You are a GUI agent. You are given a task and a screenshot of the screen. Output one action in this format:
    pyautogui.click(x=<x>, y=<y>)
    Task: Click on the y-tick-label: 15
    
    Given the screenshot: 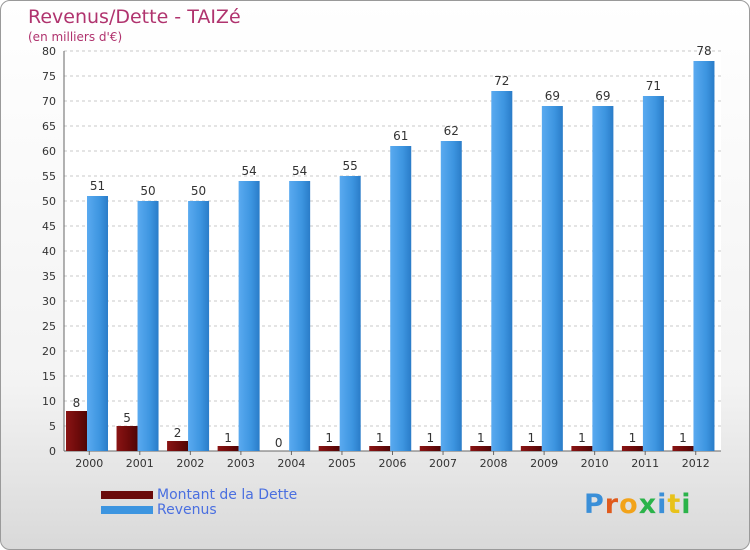 What is the action you would take?
    pyautogui.click(x=49, y=376)
    